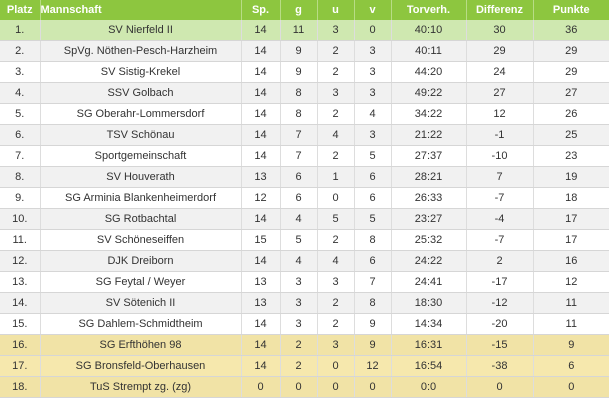 The height and width of the screenshot is (403, 609). I want to click on table-row: 3. SV Sistig-Krekel 14 9 2 3 44:20 24 29, so click(304, 72).